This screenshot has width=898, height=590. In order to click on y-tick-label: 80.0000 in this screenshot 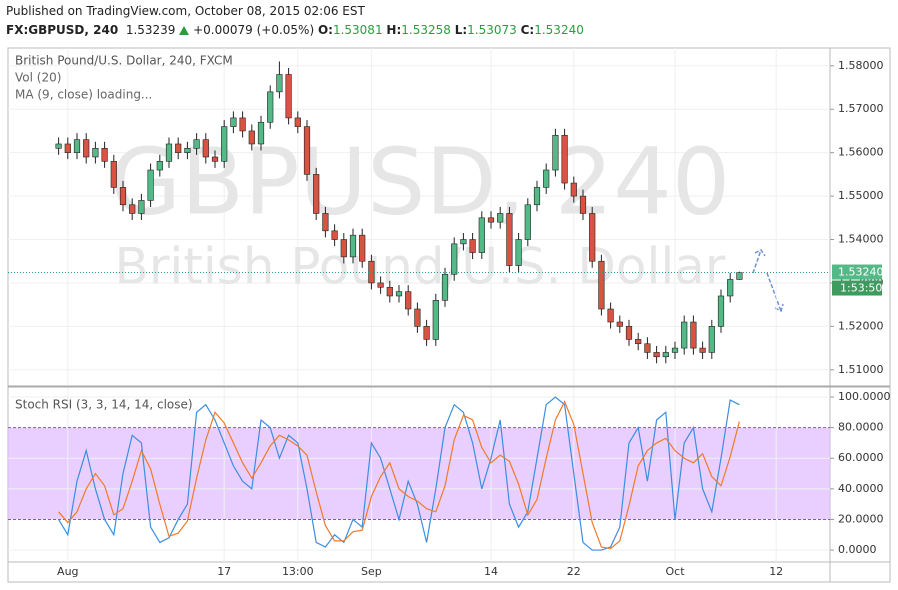, I will do `click(861, 427)`.